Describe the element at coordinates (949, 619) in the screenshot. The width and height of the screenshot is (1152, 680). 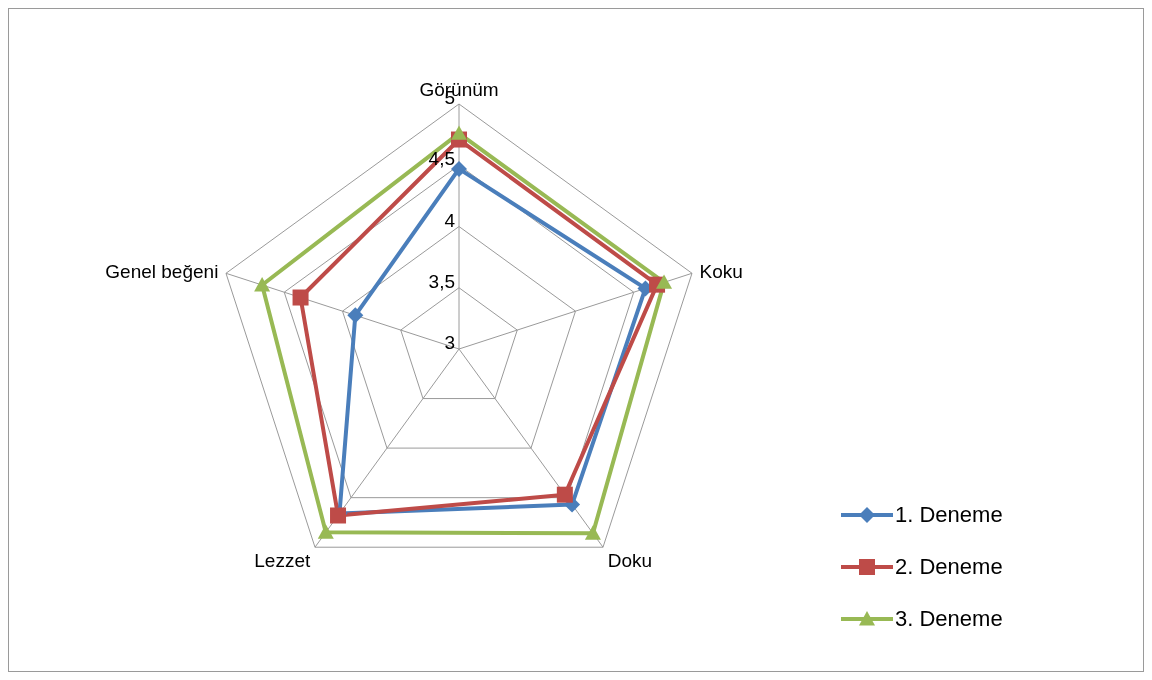
I see `legend-label: 3. Deneme` at that location.